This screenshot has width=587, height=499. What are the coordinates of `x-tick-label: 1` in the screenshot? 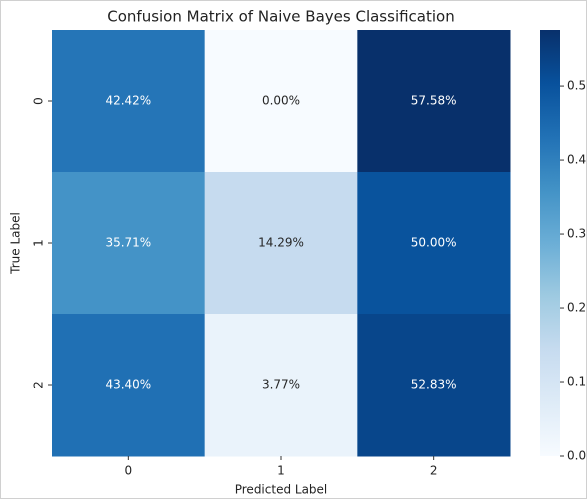 It's located at (281, 471).